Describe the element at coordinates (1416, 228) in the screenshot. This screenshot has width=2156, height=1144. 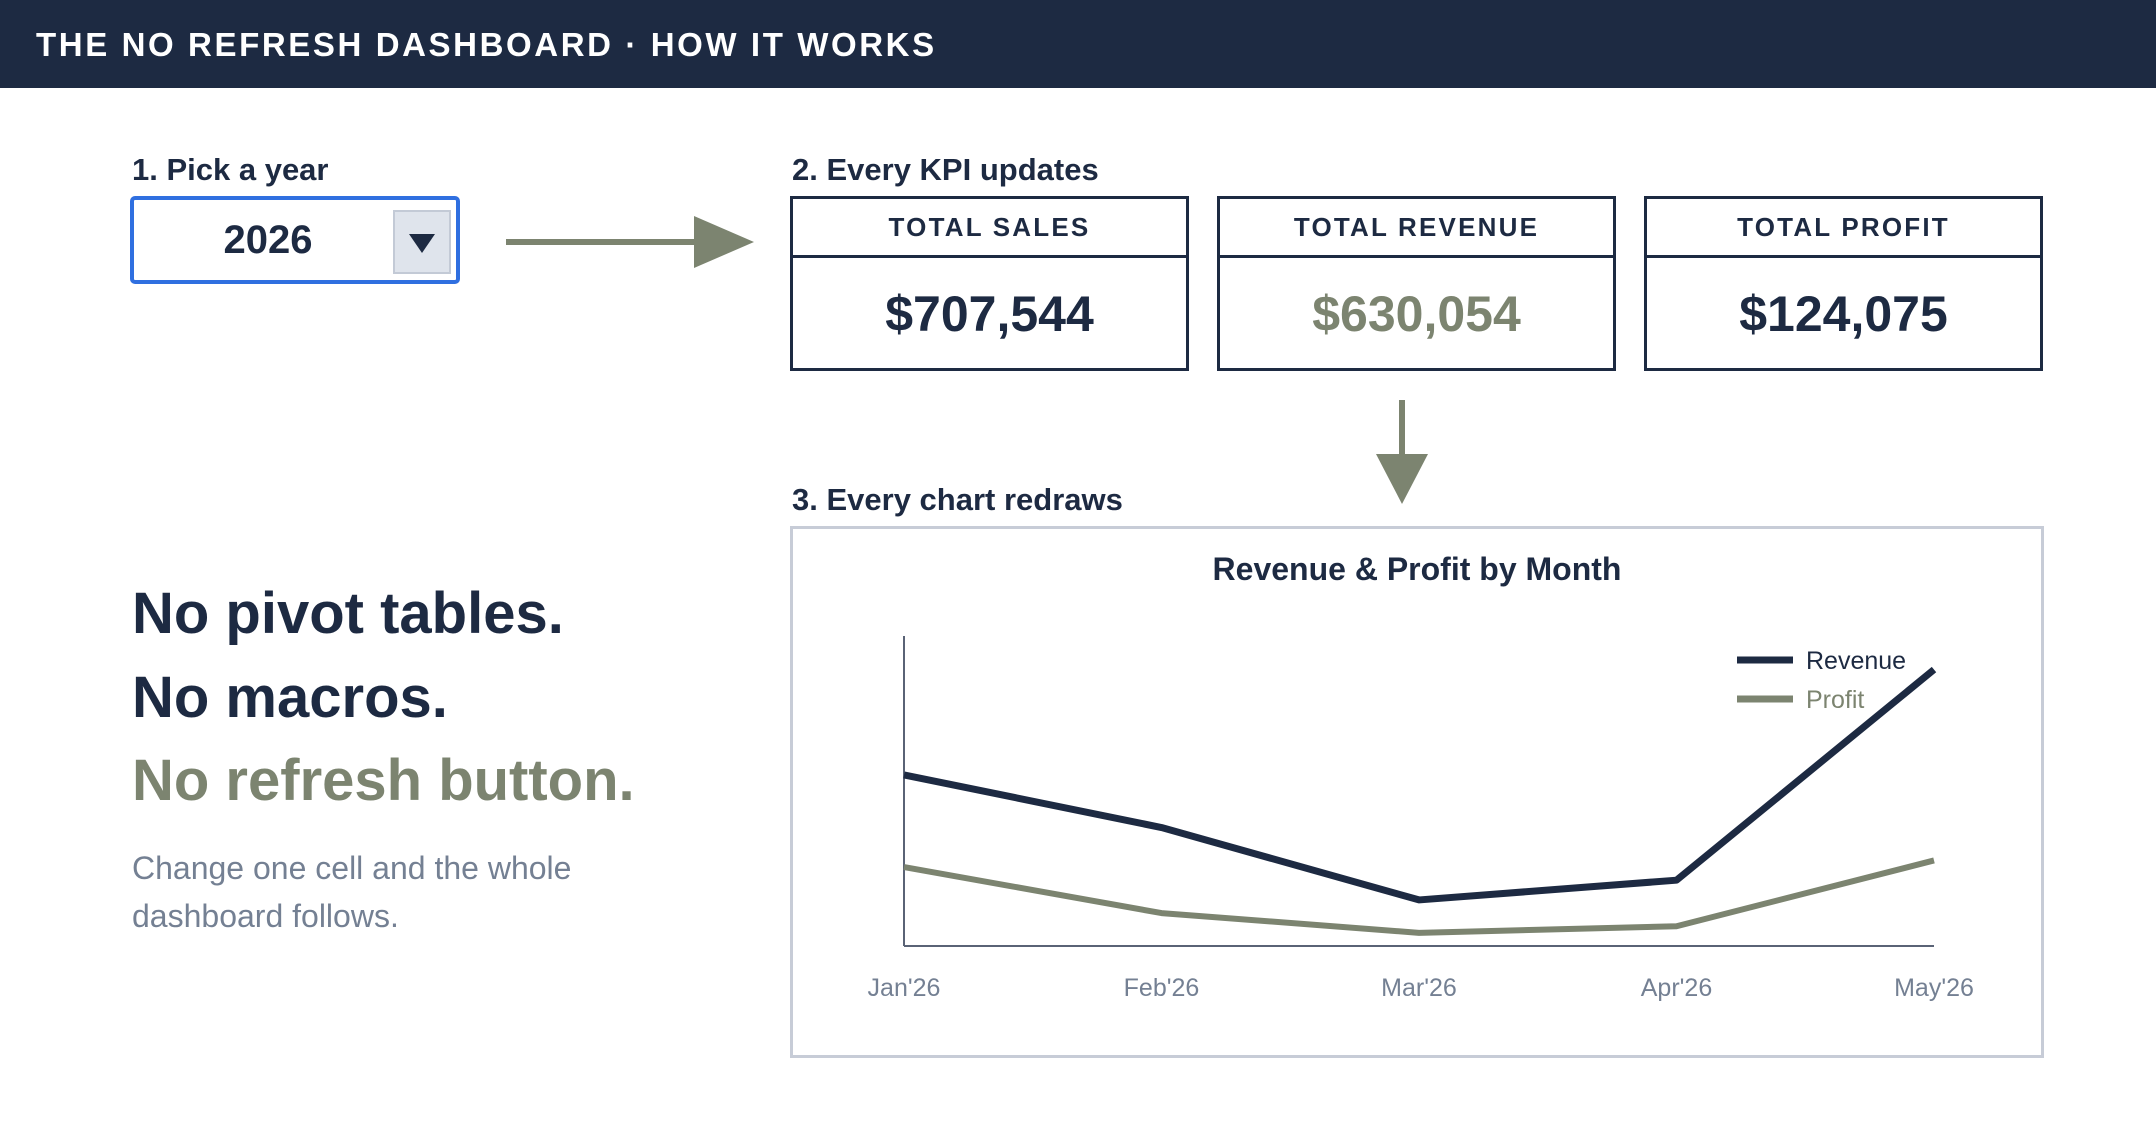
I see `kpi-label: TOTAL REVENUE` at that location.